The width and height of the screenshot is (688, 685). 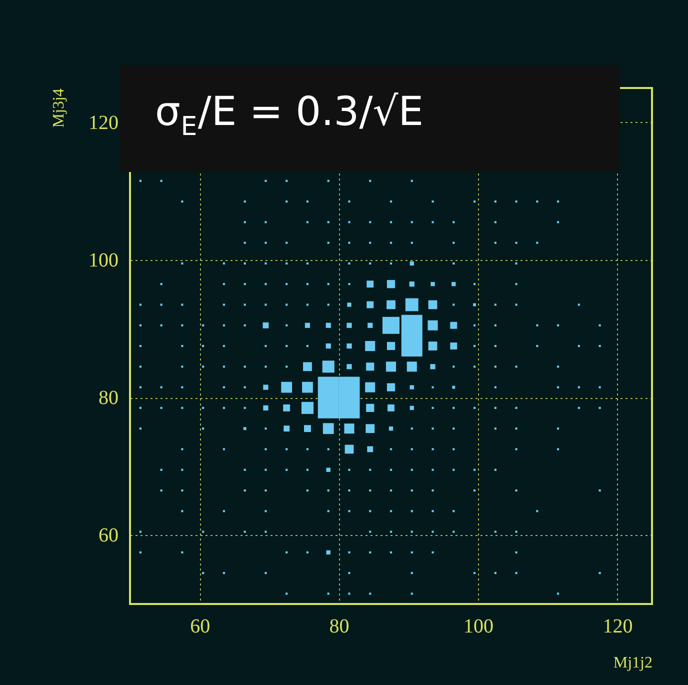 What do you see at coordinates (108, 398) in the screenshot?
I see `y-tick-label: 80` at bounding box center [108, 398].